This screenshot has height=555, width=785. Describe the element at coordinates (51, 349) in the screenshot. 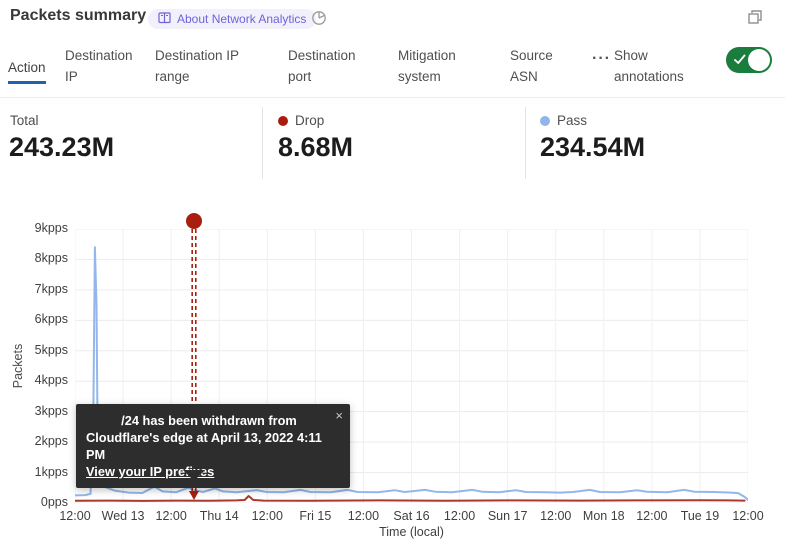

I see `y-tick-label: 5kpps` at that location.